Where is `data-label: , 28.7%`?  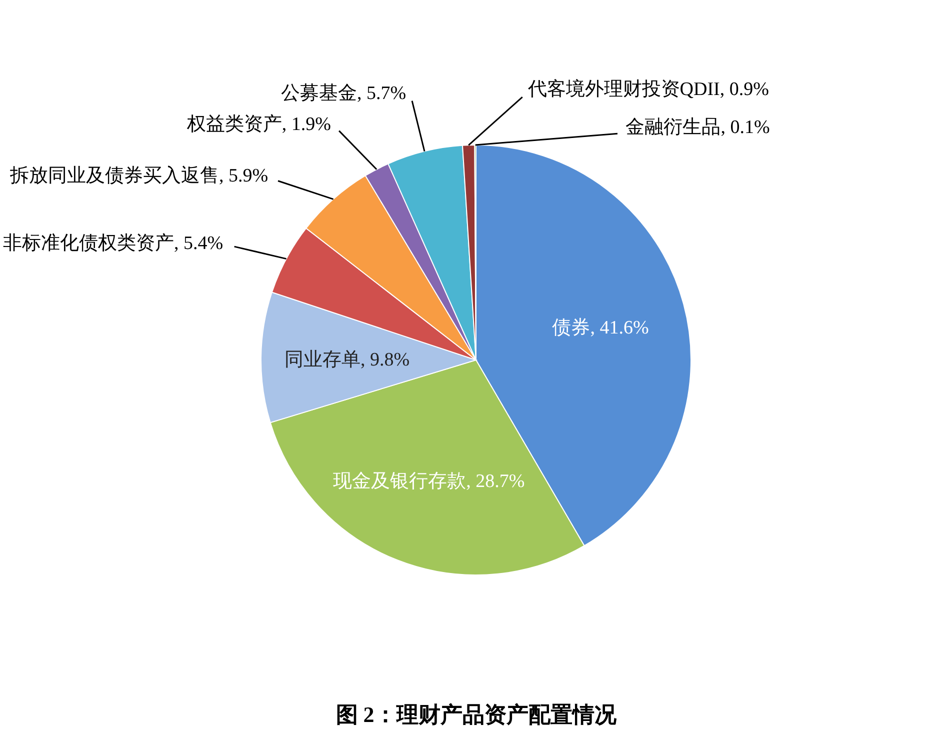 data-label: , 28.7% is located at coordinates (495, 481).